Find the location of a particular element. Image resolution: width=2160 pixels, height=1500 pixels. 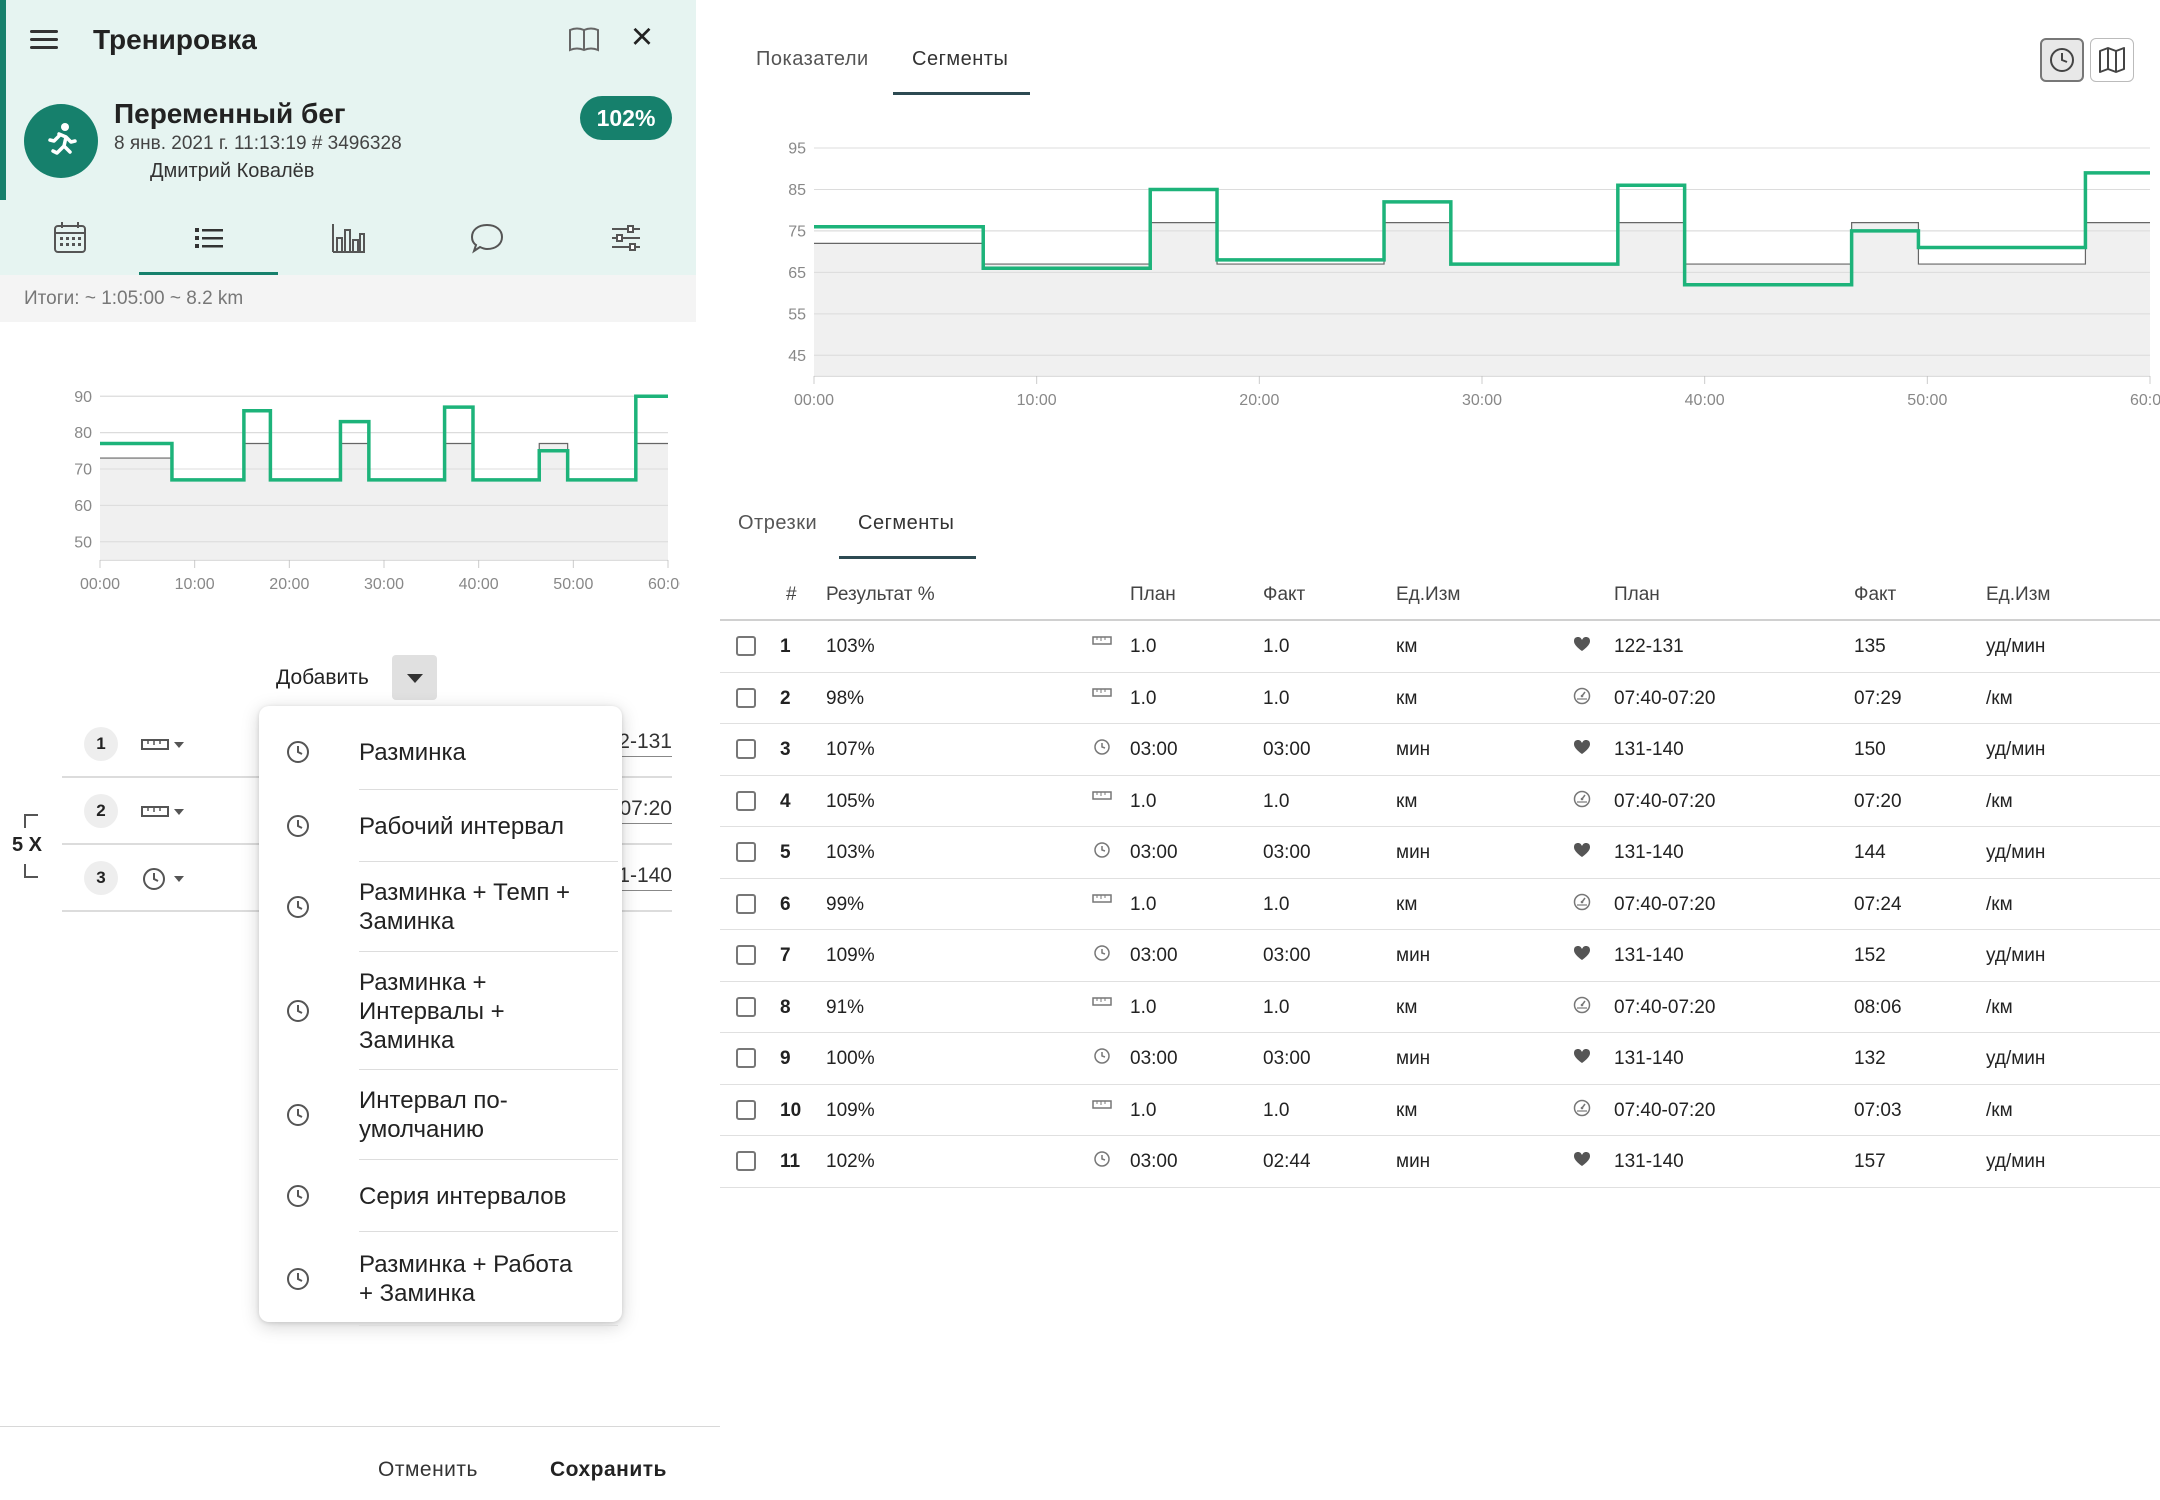

totals-bar: Итоги: ~ 1:05:00 ~ 8.2 km is located at coordinates (348, 298).